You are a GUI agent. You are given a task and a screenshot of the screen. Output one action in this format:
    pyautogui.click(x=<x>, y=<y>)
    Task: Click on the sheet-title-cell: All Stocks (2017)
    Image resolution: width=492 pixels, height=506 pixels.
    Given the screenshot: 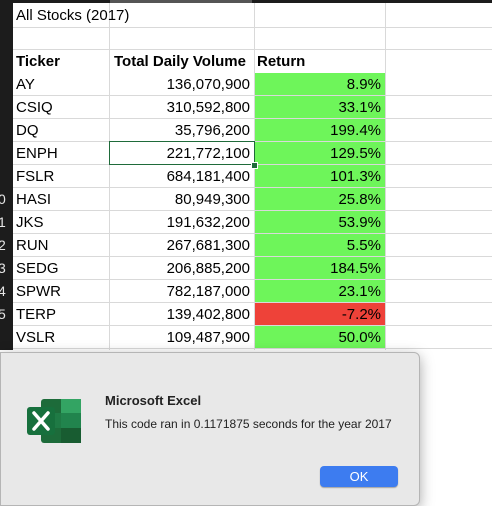 What is the action you would take?
    pyautogui.click(x=73, y=15)
    